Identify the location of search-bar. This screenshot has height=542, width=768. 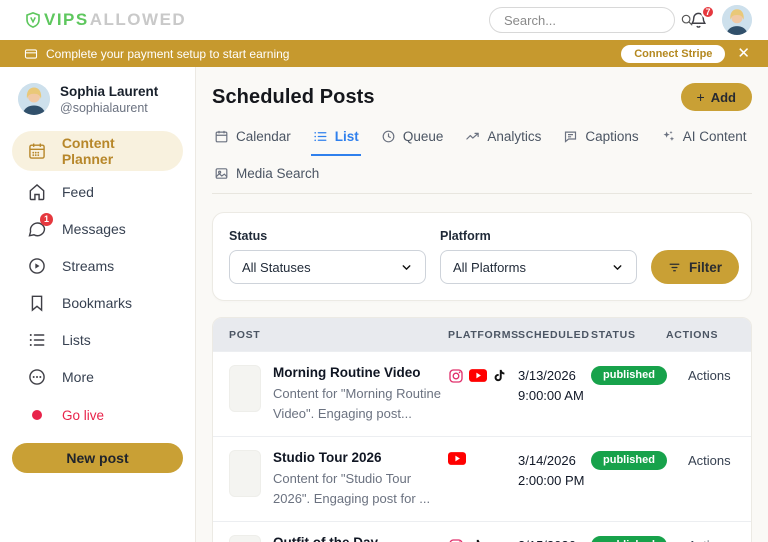
(591, 20).